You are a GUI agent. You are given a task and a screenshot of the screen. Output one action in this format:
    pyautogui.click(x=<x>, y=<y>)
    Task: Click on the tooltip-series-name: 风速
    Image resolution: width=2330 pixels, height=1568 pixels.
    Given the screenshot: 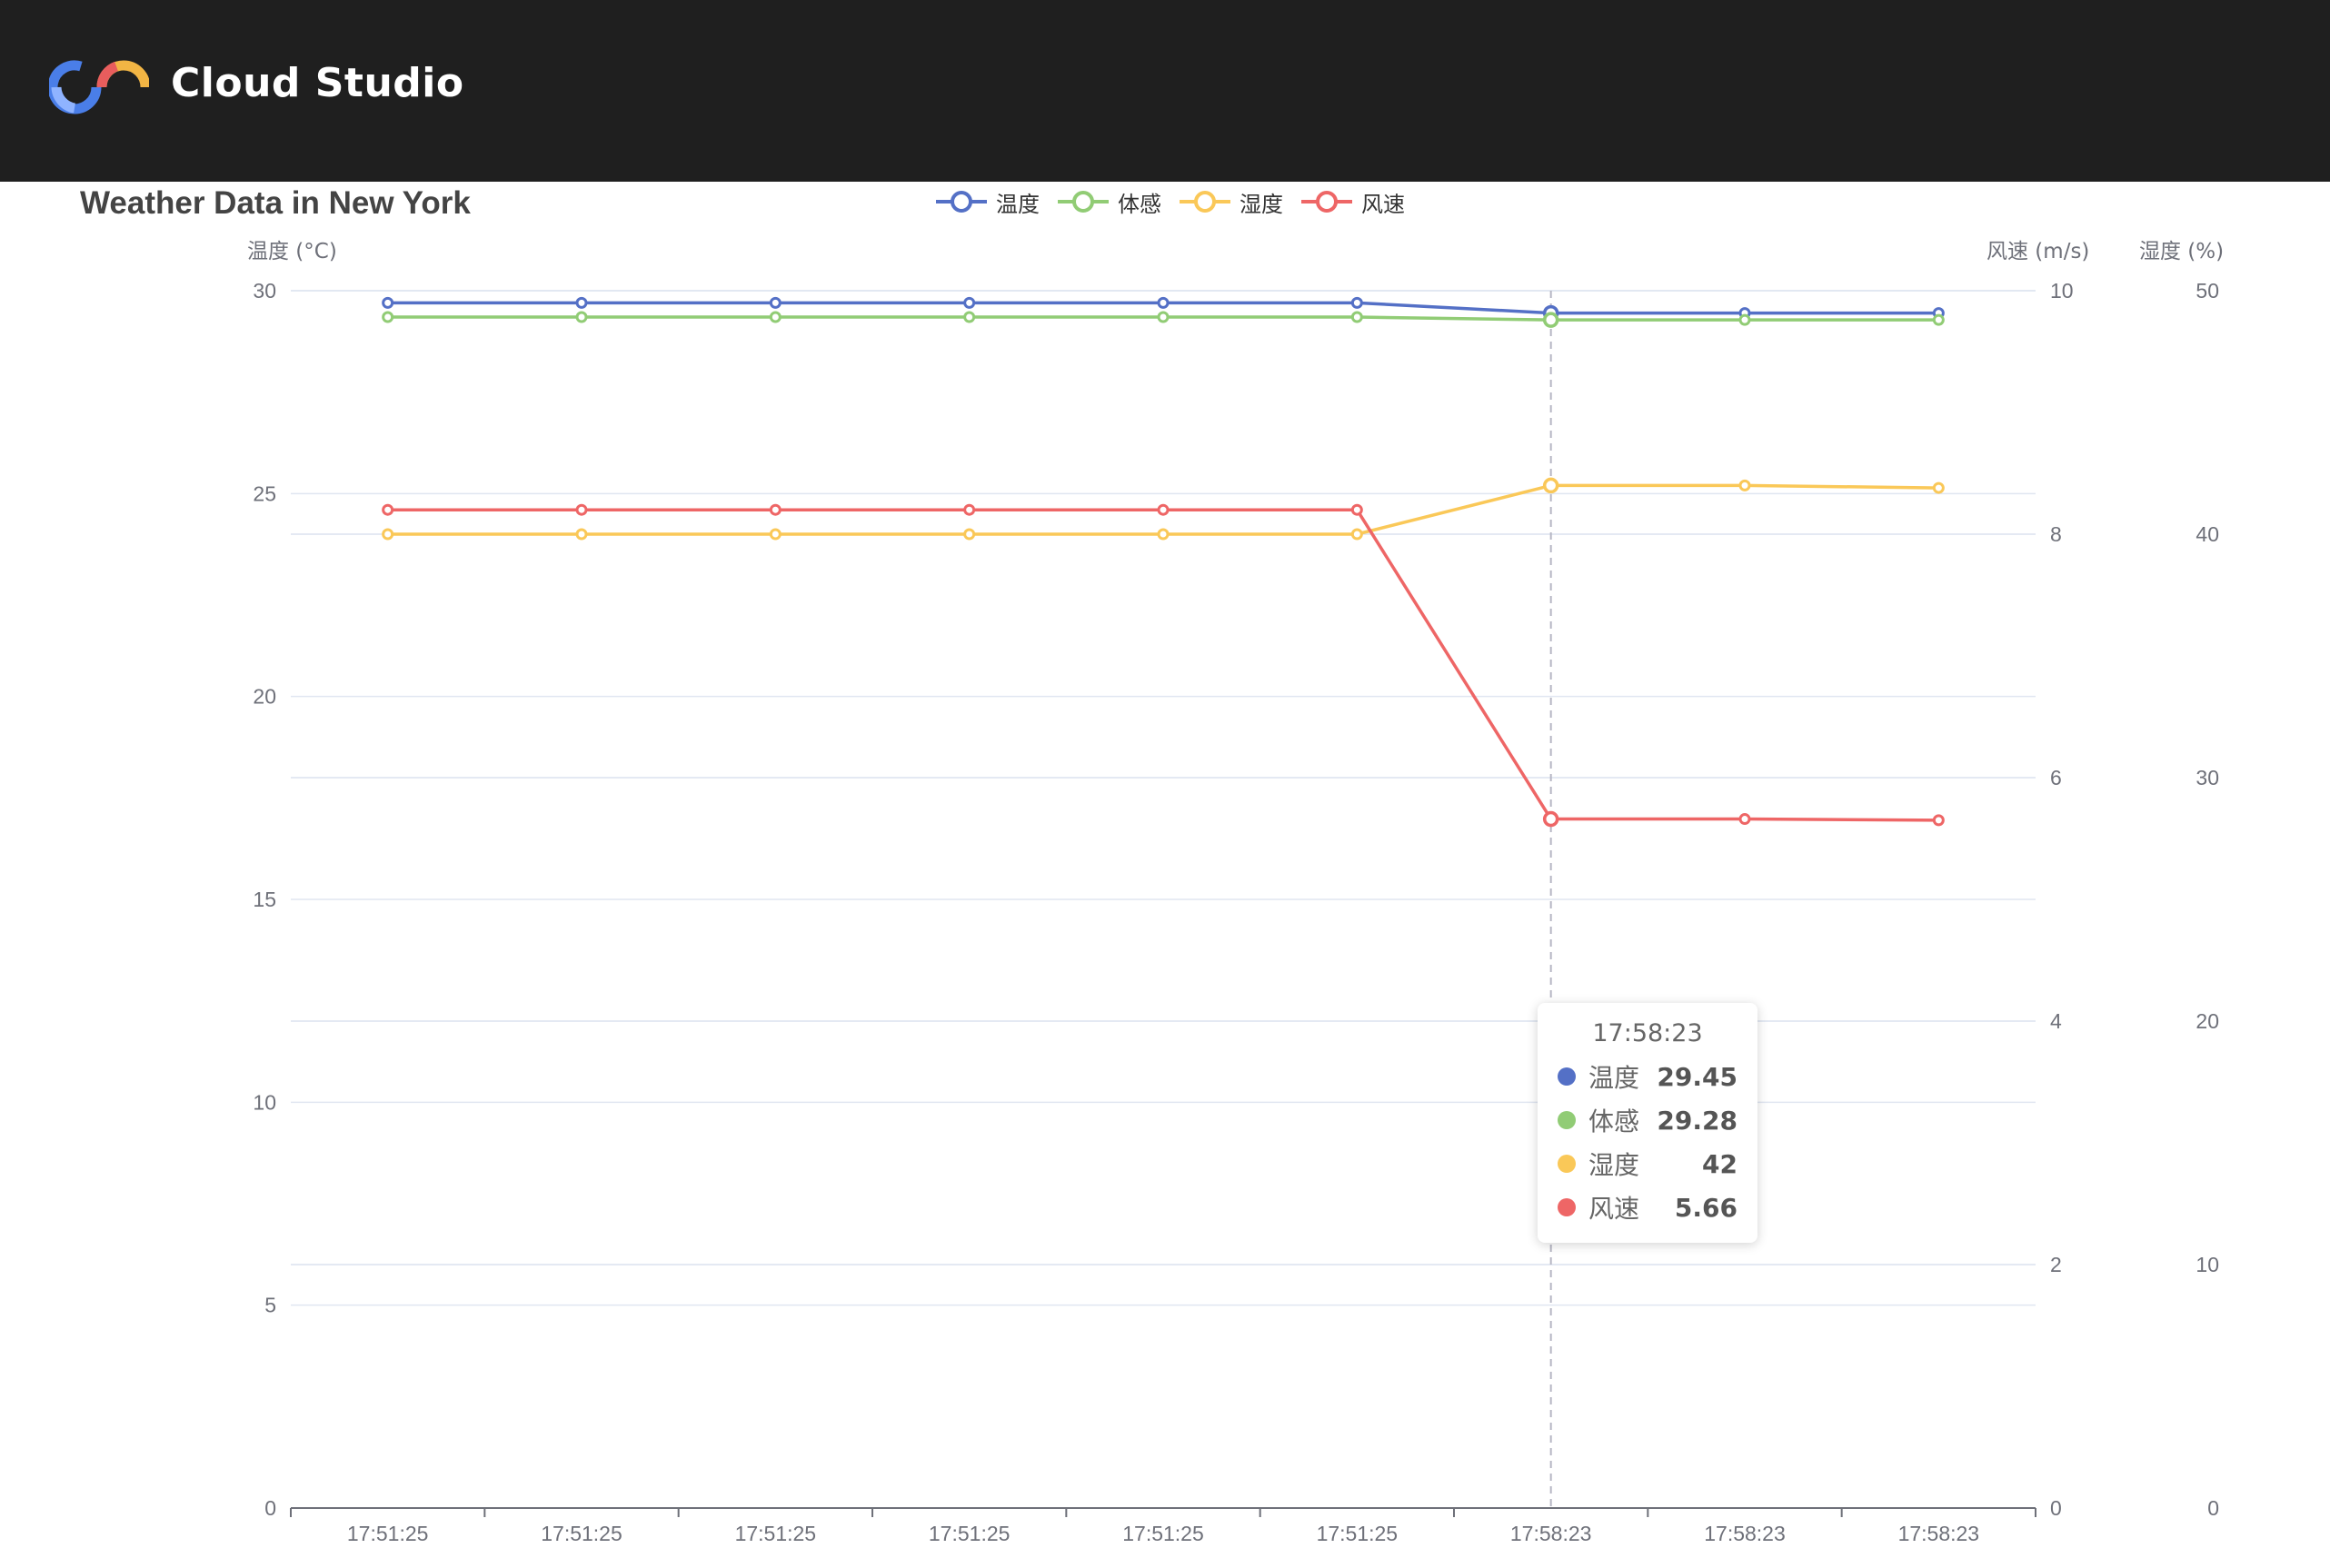 What is the action you would take?
    pyautogui.click(x=1614, y=1209)
    